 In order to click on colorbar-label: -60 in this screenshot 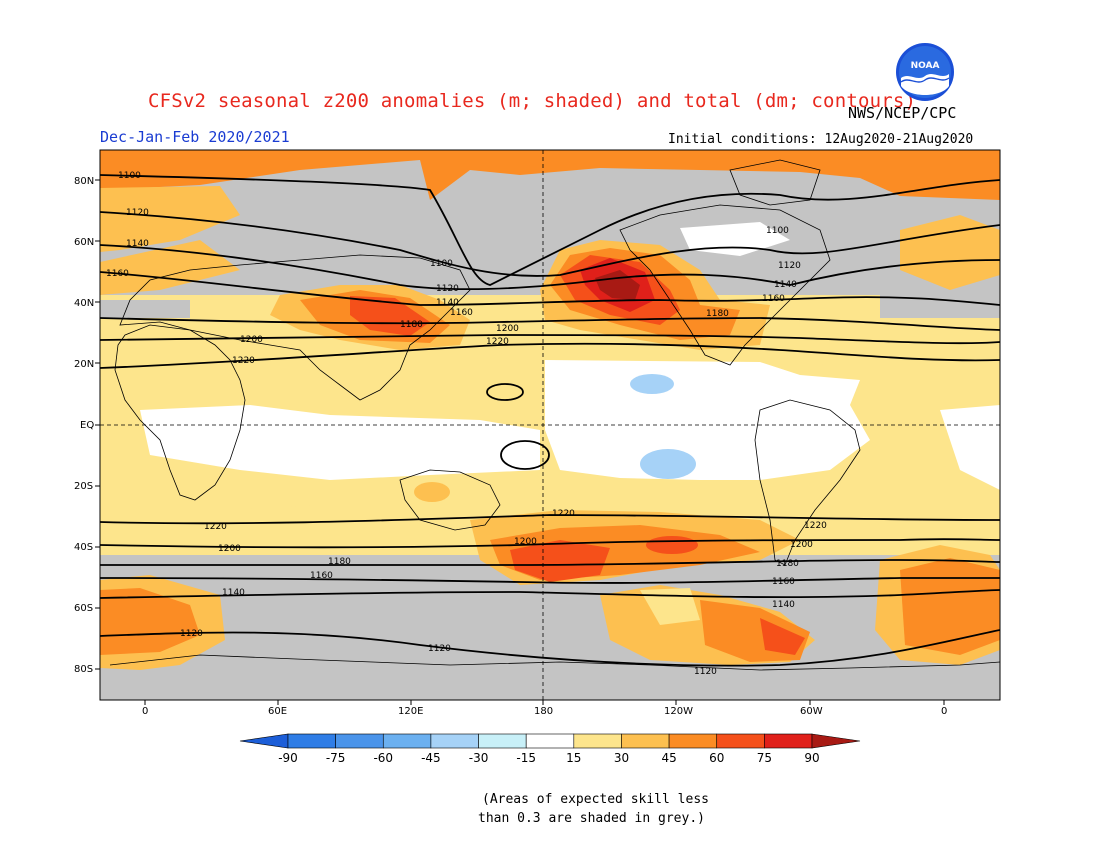, I will do `click(383, 758)`.